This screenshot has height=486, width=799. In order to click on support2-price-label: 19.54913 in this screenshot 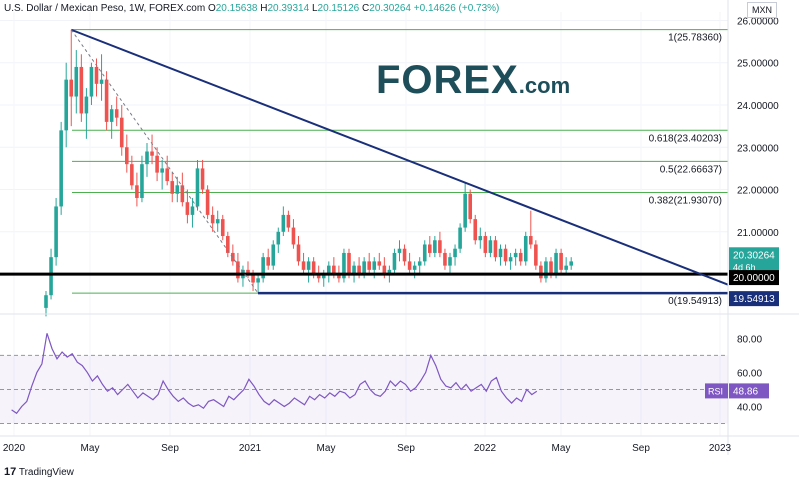, I will do `click(754, 299)`.